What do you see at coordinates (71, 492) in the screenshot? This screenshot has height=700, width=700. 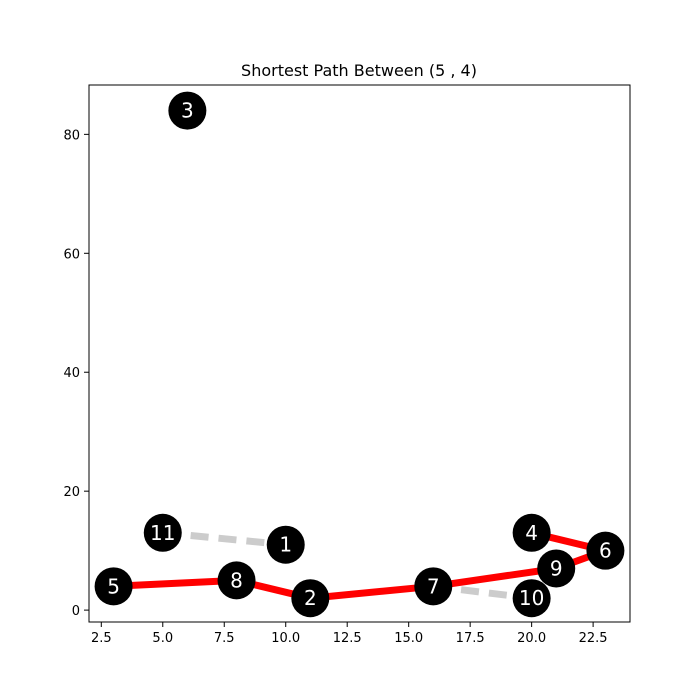 I see `y-tick-label: 20` at bounding box center [71, 492].